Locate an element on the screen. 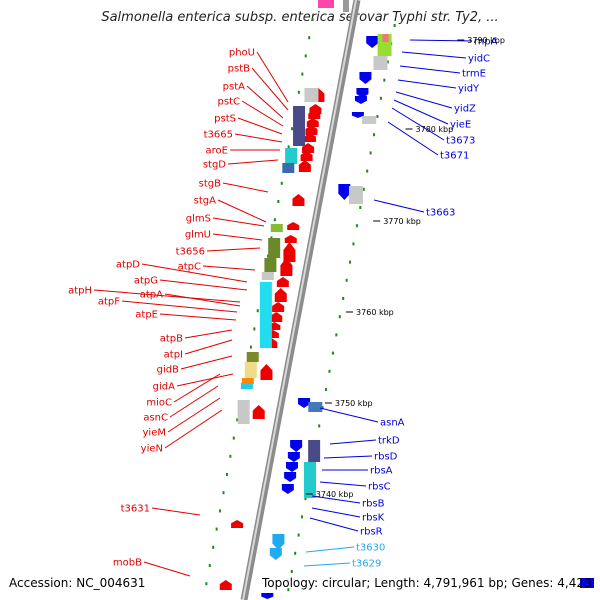  gene-label-right: yidZ is located at coordinates (465, 109).